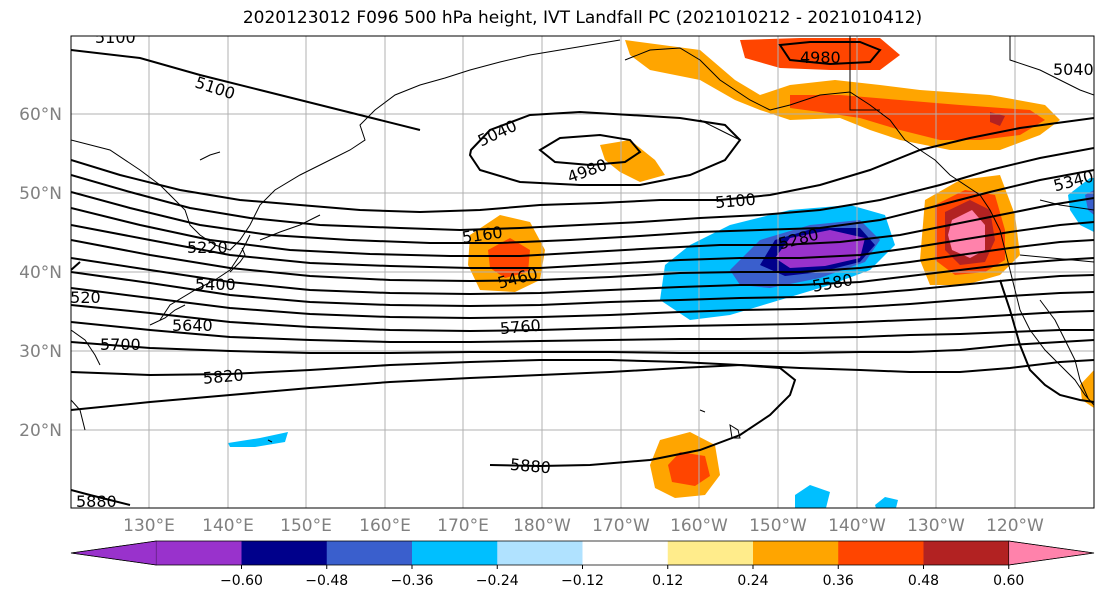 The width and height of the screenshot is (1105, 601). I want to click on anomaly-neg-east, so click(886, 502).